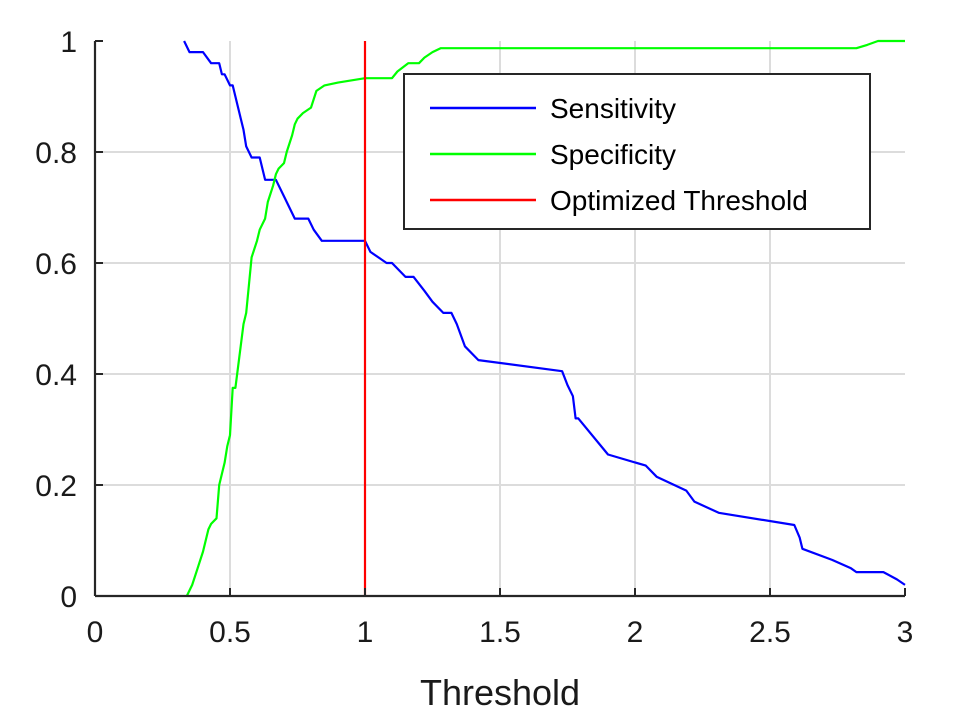  What do you see at coordinates (56, 264) in the screenshot?
I see `y-tick-label-3: 0.6` at bounding box center [56, 264].